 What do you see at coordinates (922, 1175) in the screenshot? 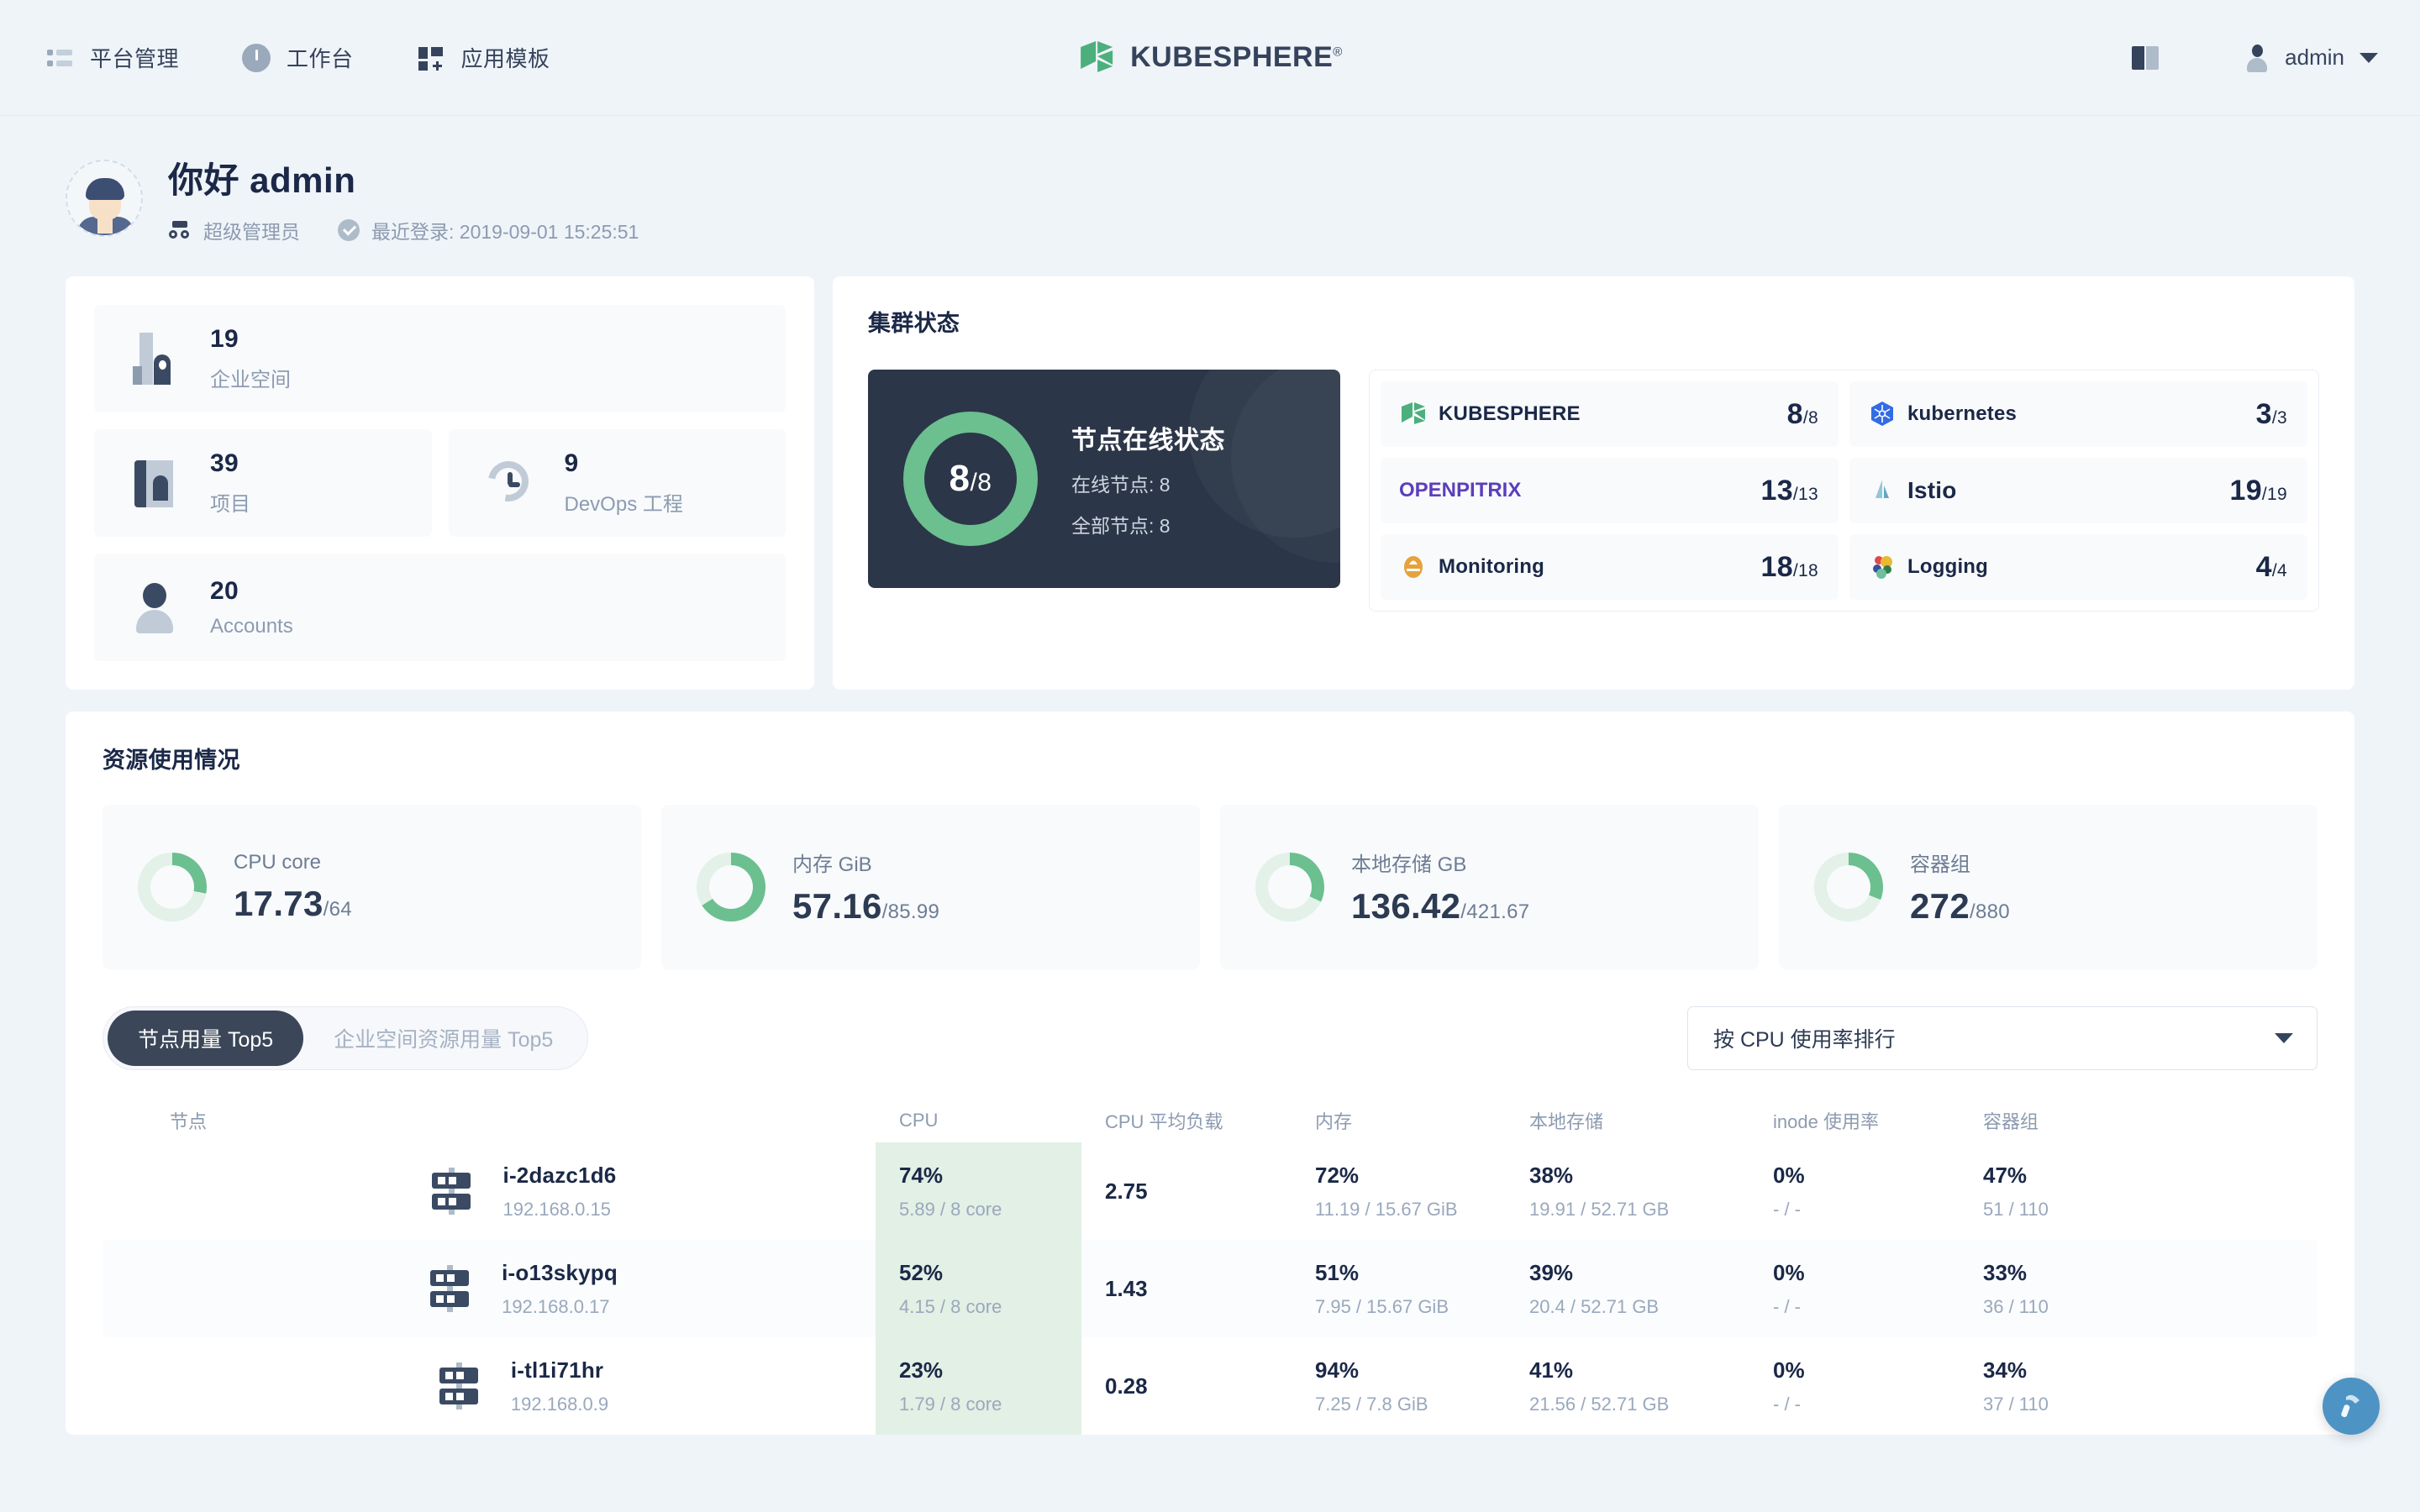
I see `cpu-percent: 74%` at bounding box center [922, 1175].